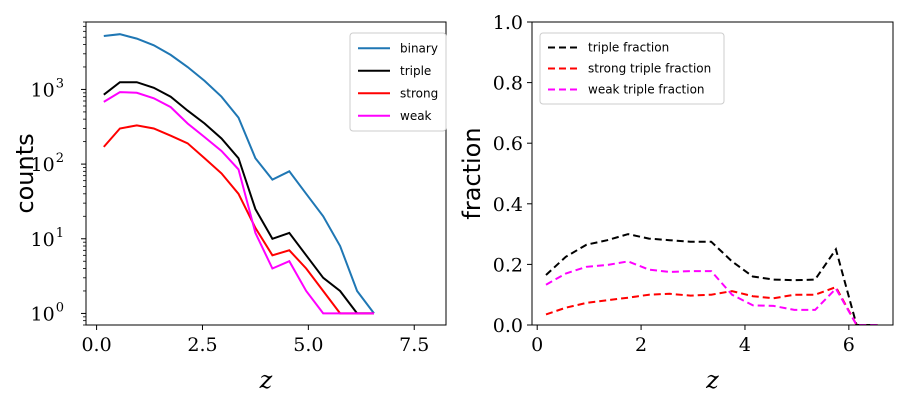 This screenshot has height=406, width=913. What do you see at coordinates (628, 48) in the screenshot?
I see `legend-label: triple fraction` at bounding box center [628, 48].